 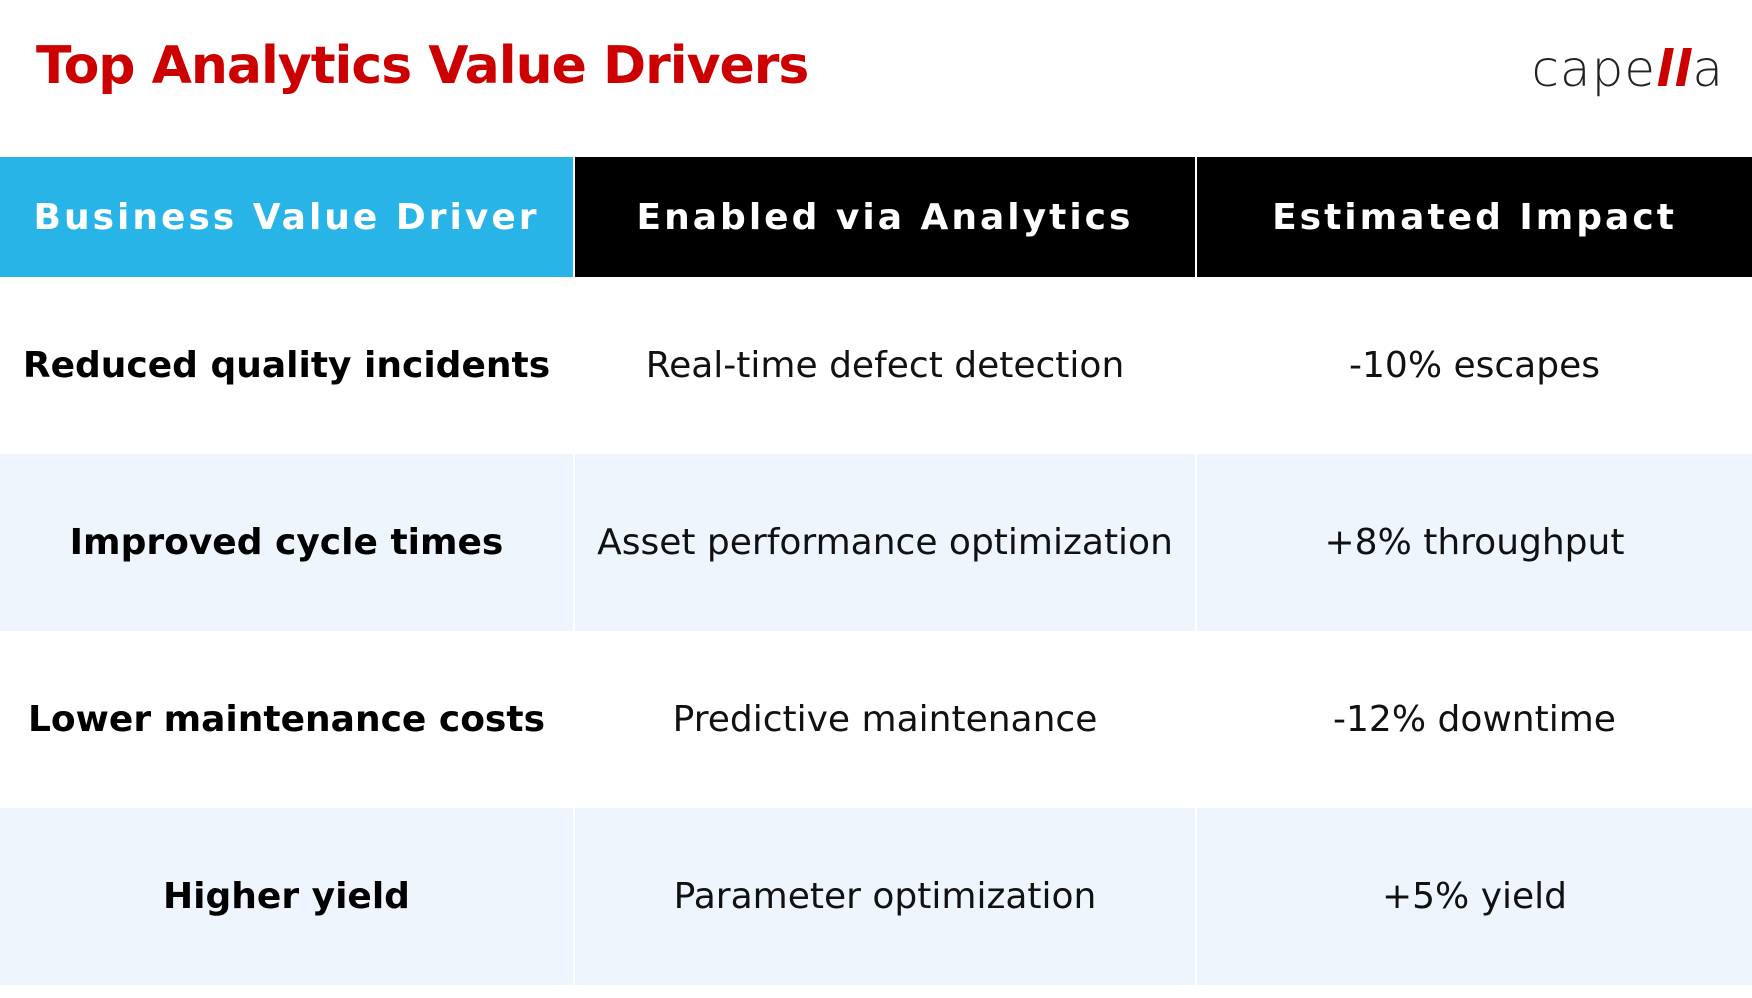 What do you see at coordinates (1473, 365) in the screenshot?
I see `impact-cell: -10% escapes` at bounding box center [1473, 365].